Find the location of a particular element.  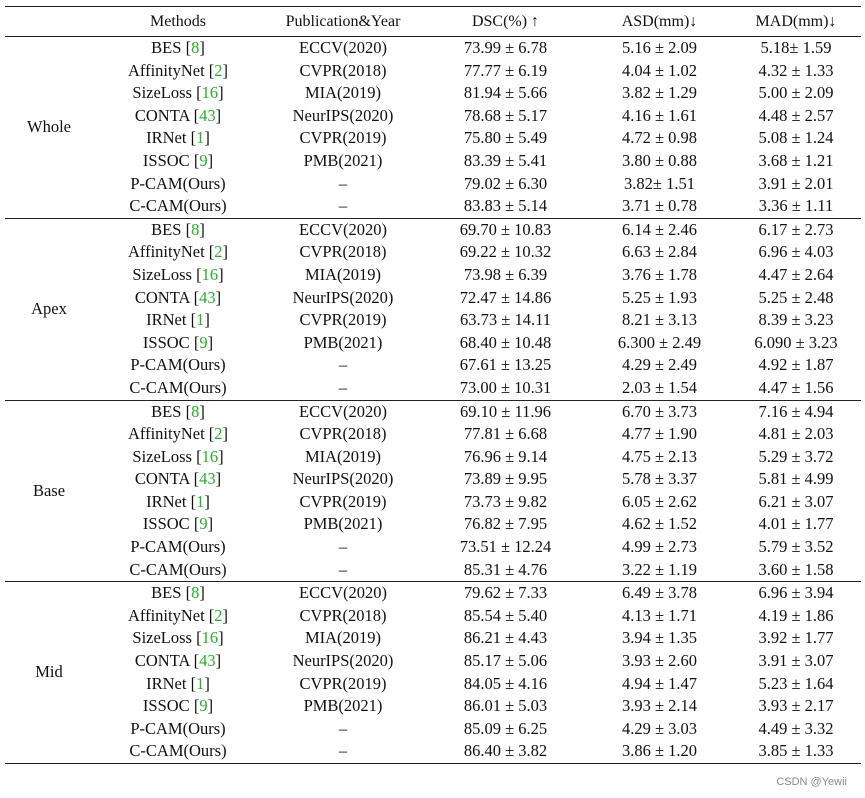

mad-cell: 6.090 ± 3.23 is located at coordinates (796, 342).